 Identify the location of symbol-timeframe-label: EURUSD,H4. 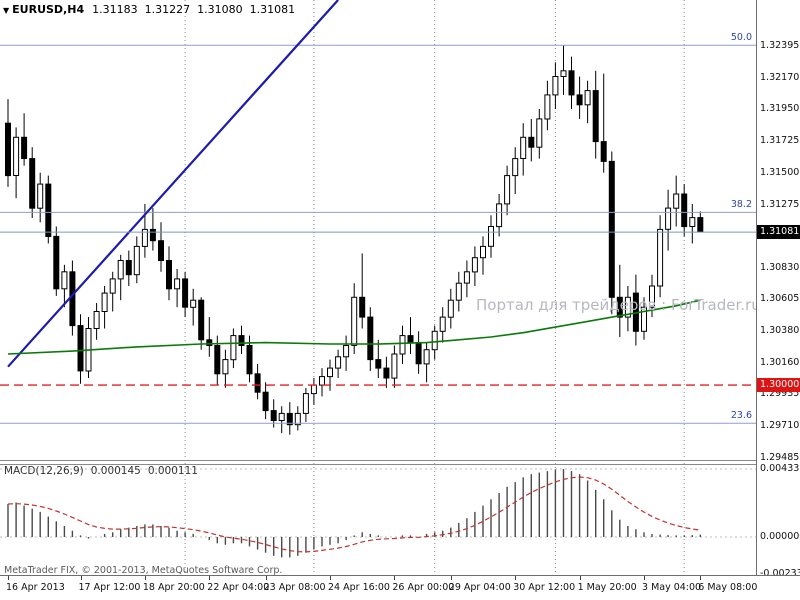
(48, 9).